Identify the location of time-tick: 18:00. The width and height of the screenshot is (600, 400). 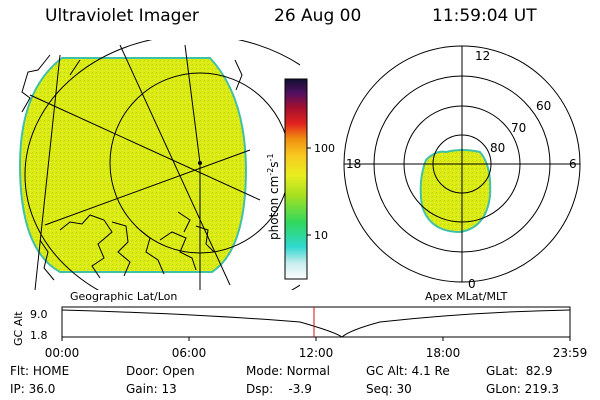
(443, 353).